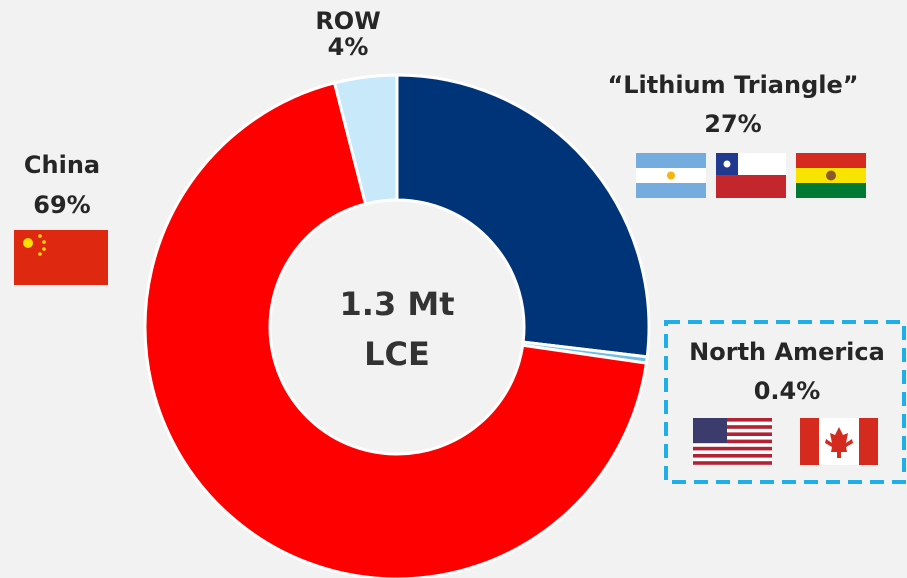 The height and width of the screenshot is (578, 907). Describe the element at coordinates (61, 257) in the screenshot. I see `flag-china` at that location.